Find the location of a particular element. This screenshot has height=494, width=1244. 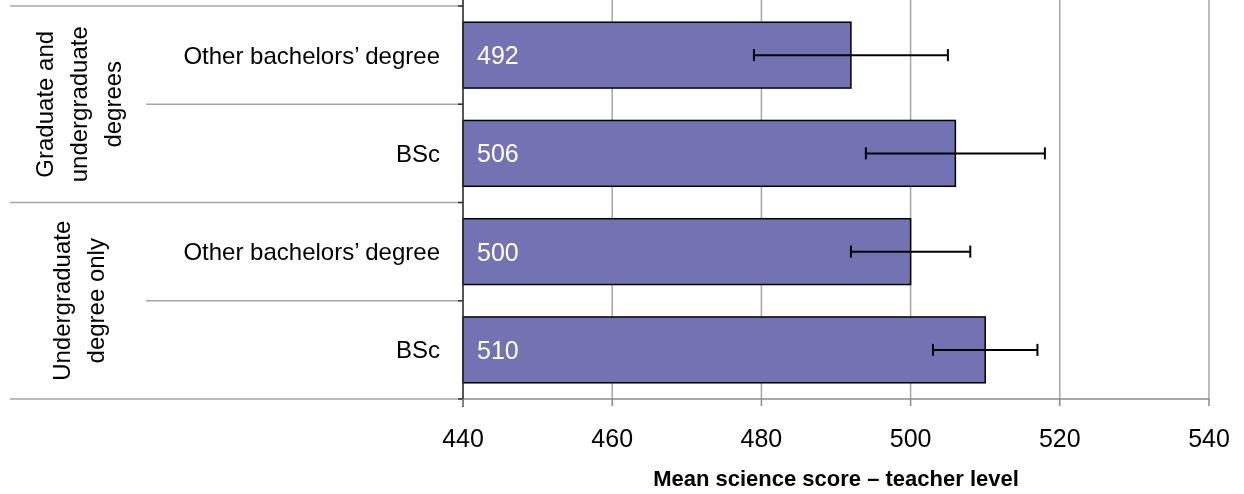

text: Undergraduate degree only is located at coordinates (78, 300).